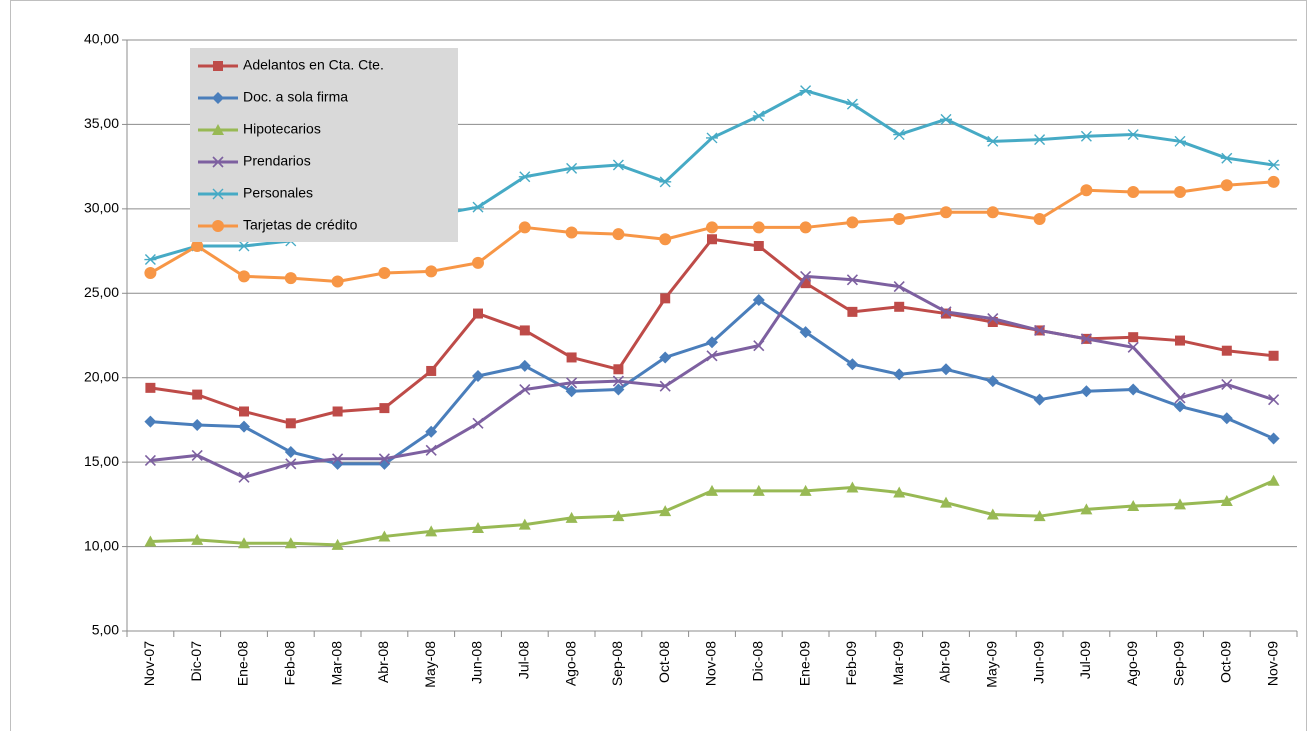 The width and height of the screenshot is (1308, 731). Describe the element at coordinates (383, 662) in the screenshot. I see `x-tick-label: Abr-08` at that location.